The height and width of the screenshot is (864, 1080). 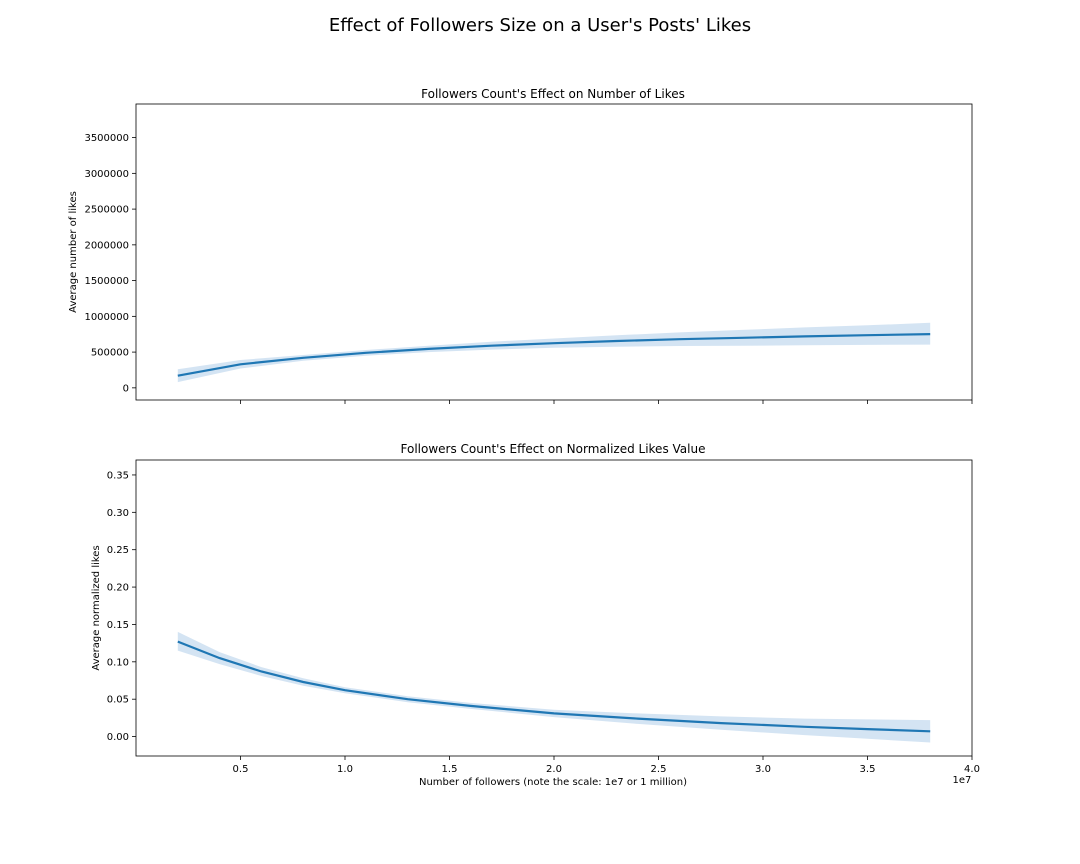 I want to click on likes-y-tick-label: 500000, so click(x=110, y=353).